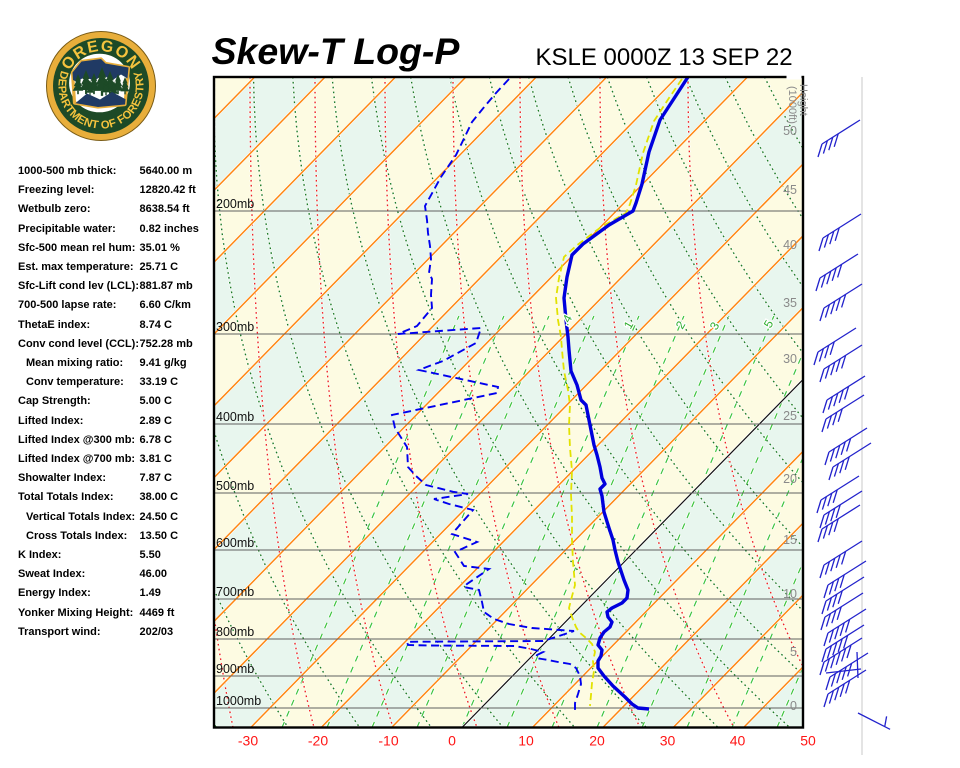 The image size is (960, 768). Describe the element at coordinates (318, 741) in the screenshot. I see `svg-text: -20` at that location.